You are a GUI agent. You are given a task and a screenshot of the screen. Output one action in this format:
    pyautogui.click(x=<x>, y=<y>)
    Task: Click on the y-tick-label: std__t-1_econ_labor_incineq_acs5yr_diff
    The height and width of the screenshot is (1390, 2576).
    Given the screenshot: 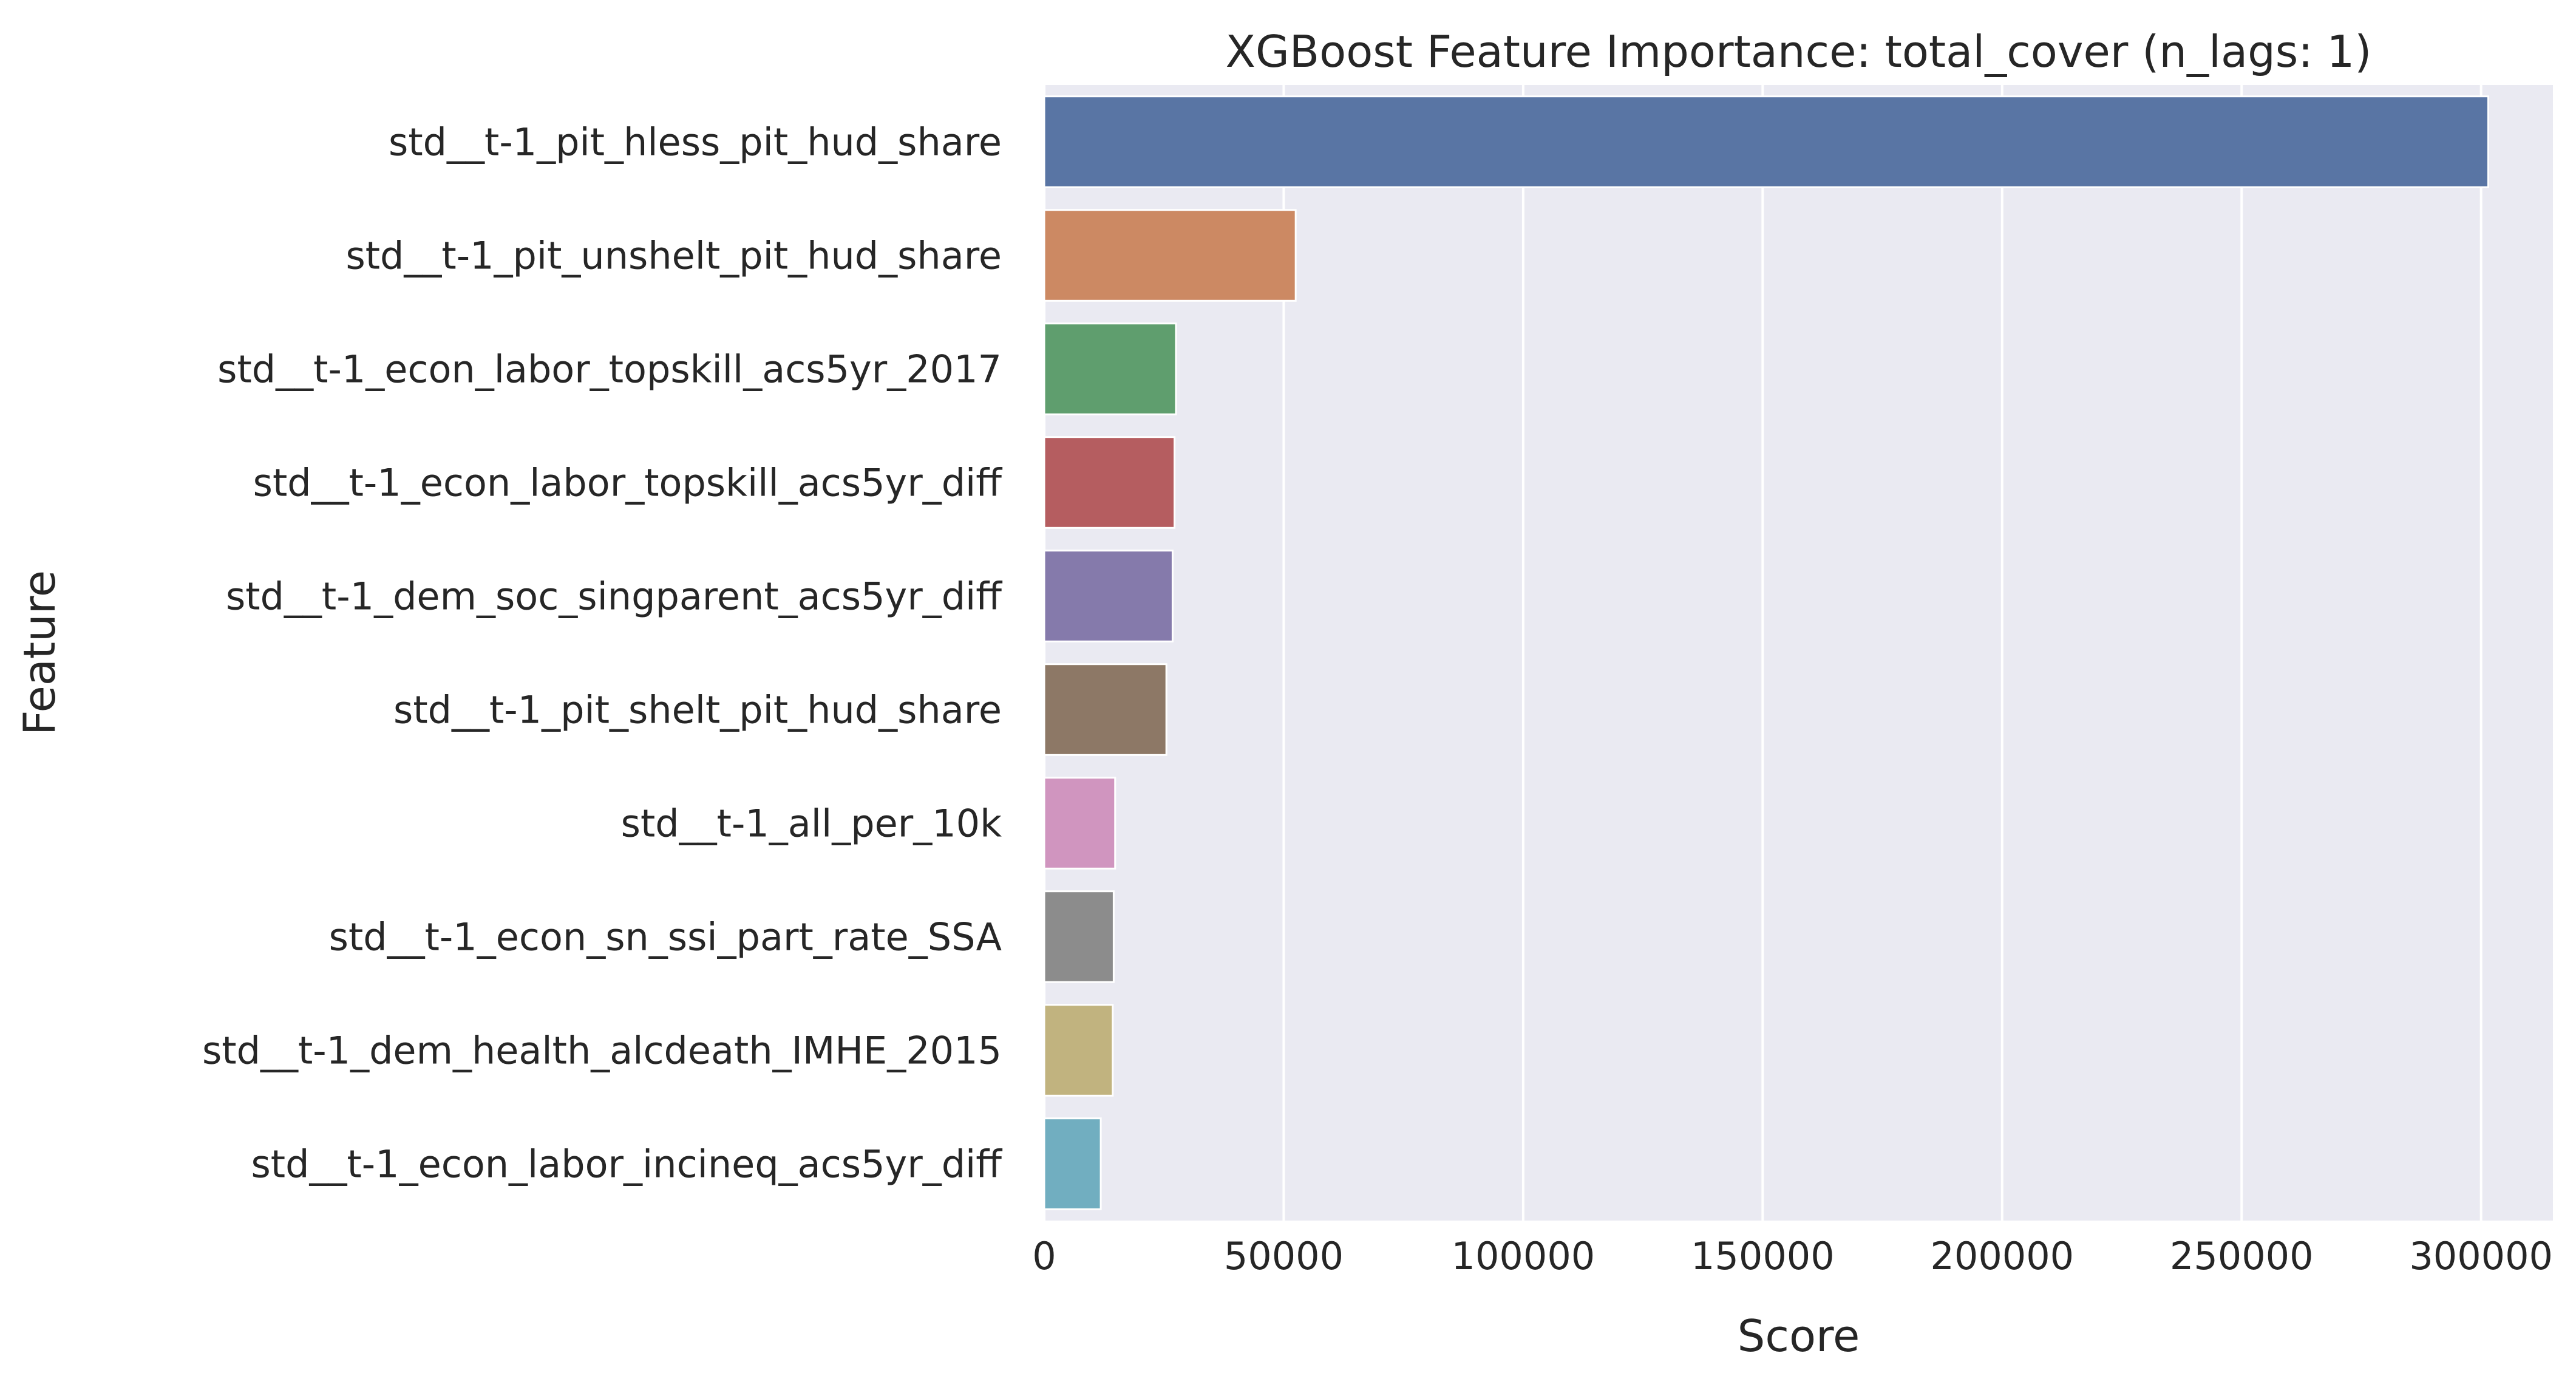 What is the action you would take?
    pyautogui.click(x=627, y=1164)
    